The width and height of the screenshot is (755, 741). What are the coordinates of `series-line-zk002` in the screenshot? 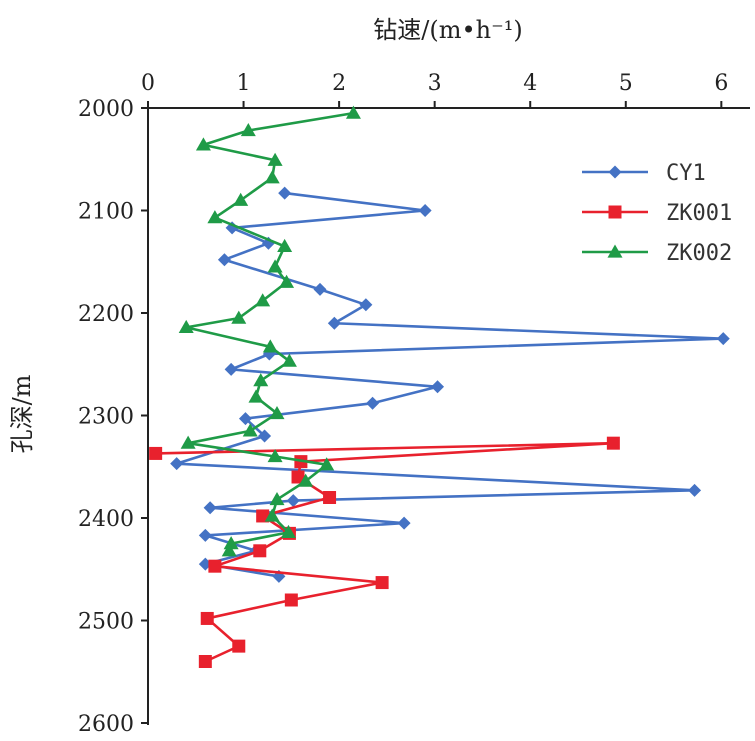 It's located at (269, 331).